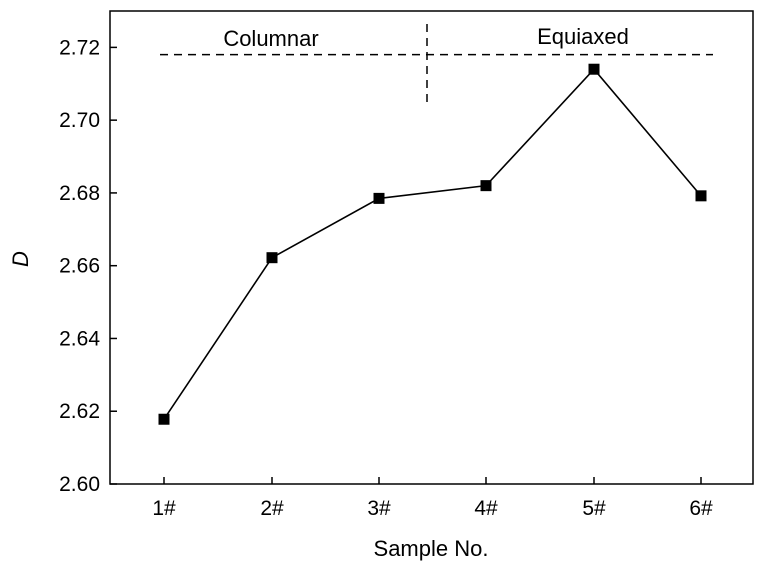 Image resolution: width=768 pixels, height=569 pixels. Describe the element at coordinates (486, 508) in the screenshot. I see `x-tick-label: 4#` at that location.